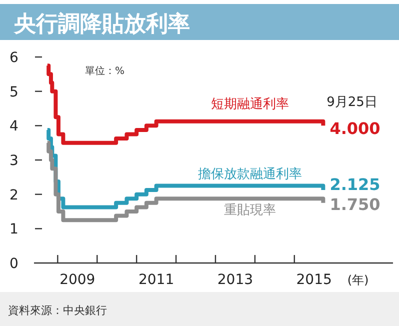  Describe the element at coordinates (250, 174) in the screenshot. I see `series-label: 擔保放款融通利率` at that location.